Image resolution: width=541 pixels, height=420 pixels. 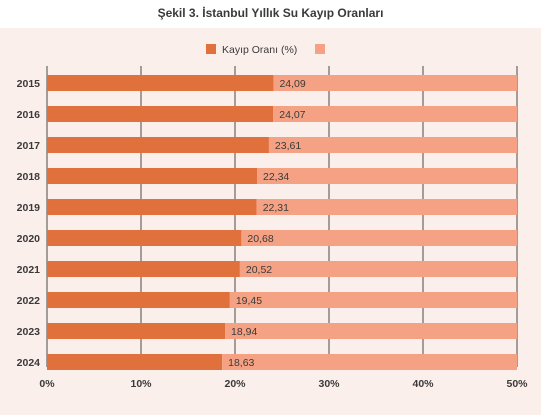 What do you see at coordinates (29, 115) in the screenshot?
I see `y-tick-label: 2016` at bounding box center [29, 115].